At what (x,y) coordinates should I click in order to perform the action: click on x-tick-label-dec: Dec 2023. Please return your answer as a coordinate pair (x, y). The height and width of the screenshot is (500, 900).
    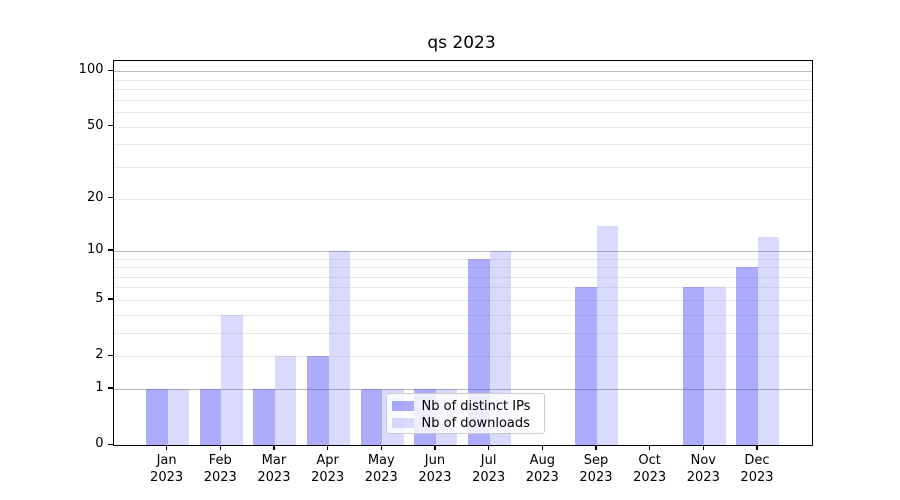
    Looking at the image, I should click on (757, 469).